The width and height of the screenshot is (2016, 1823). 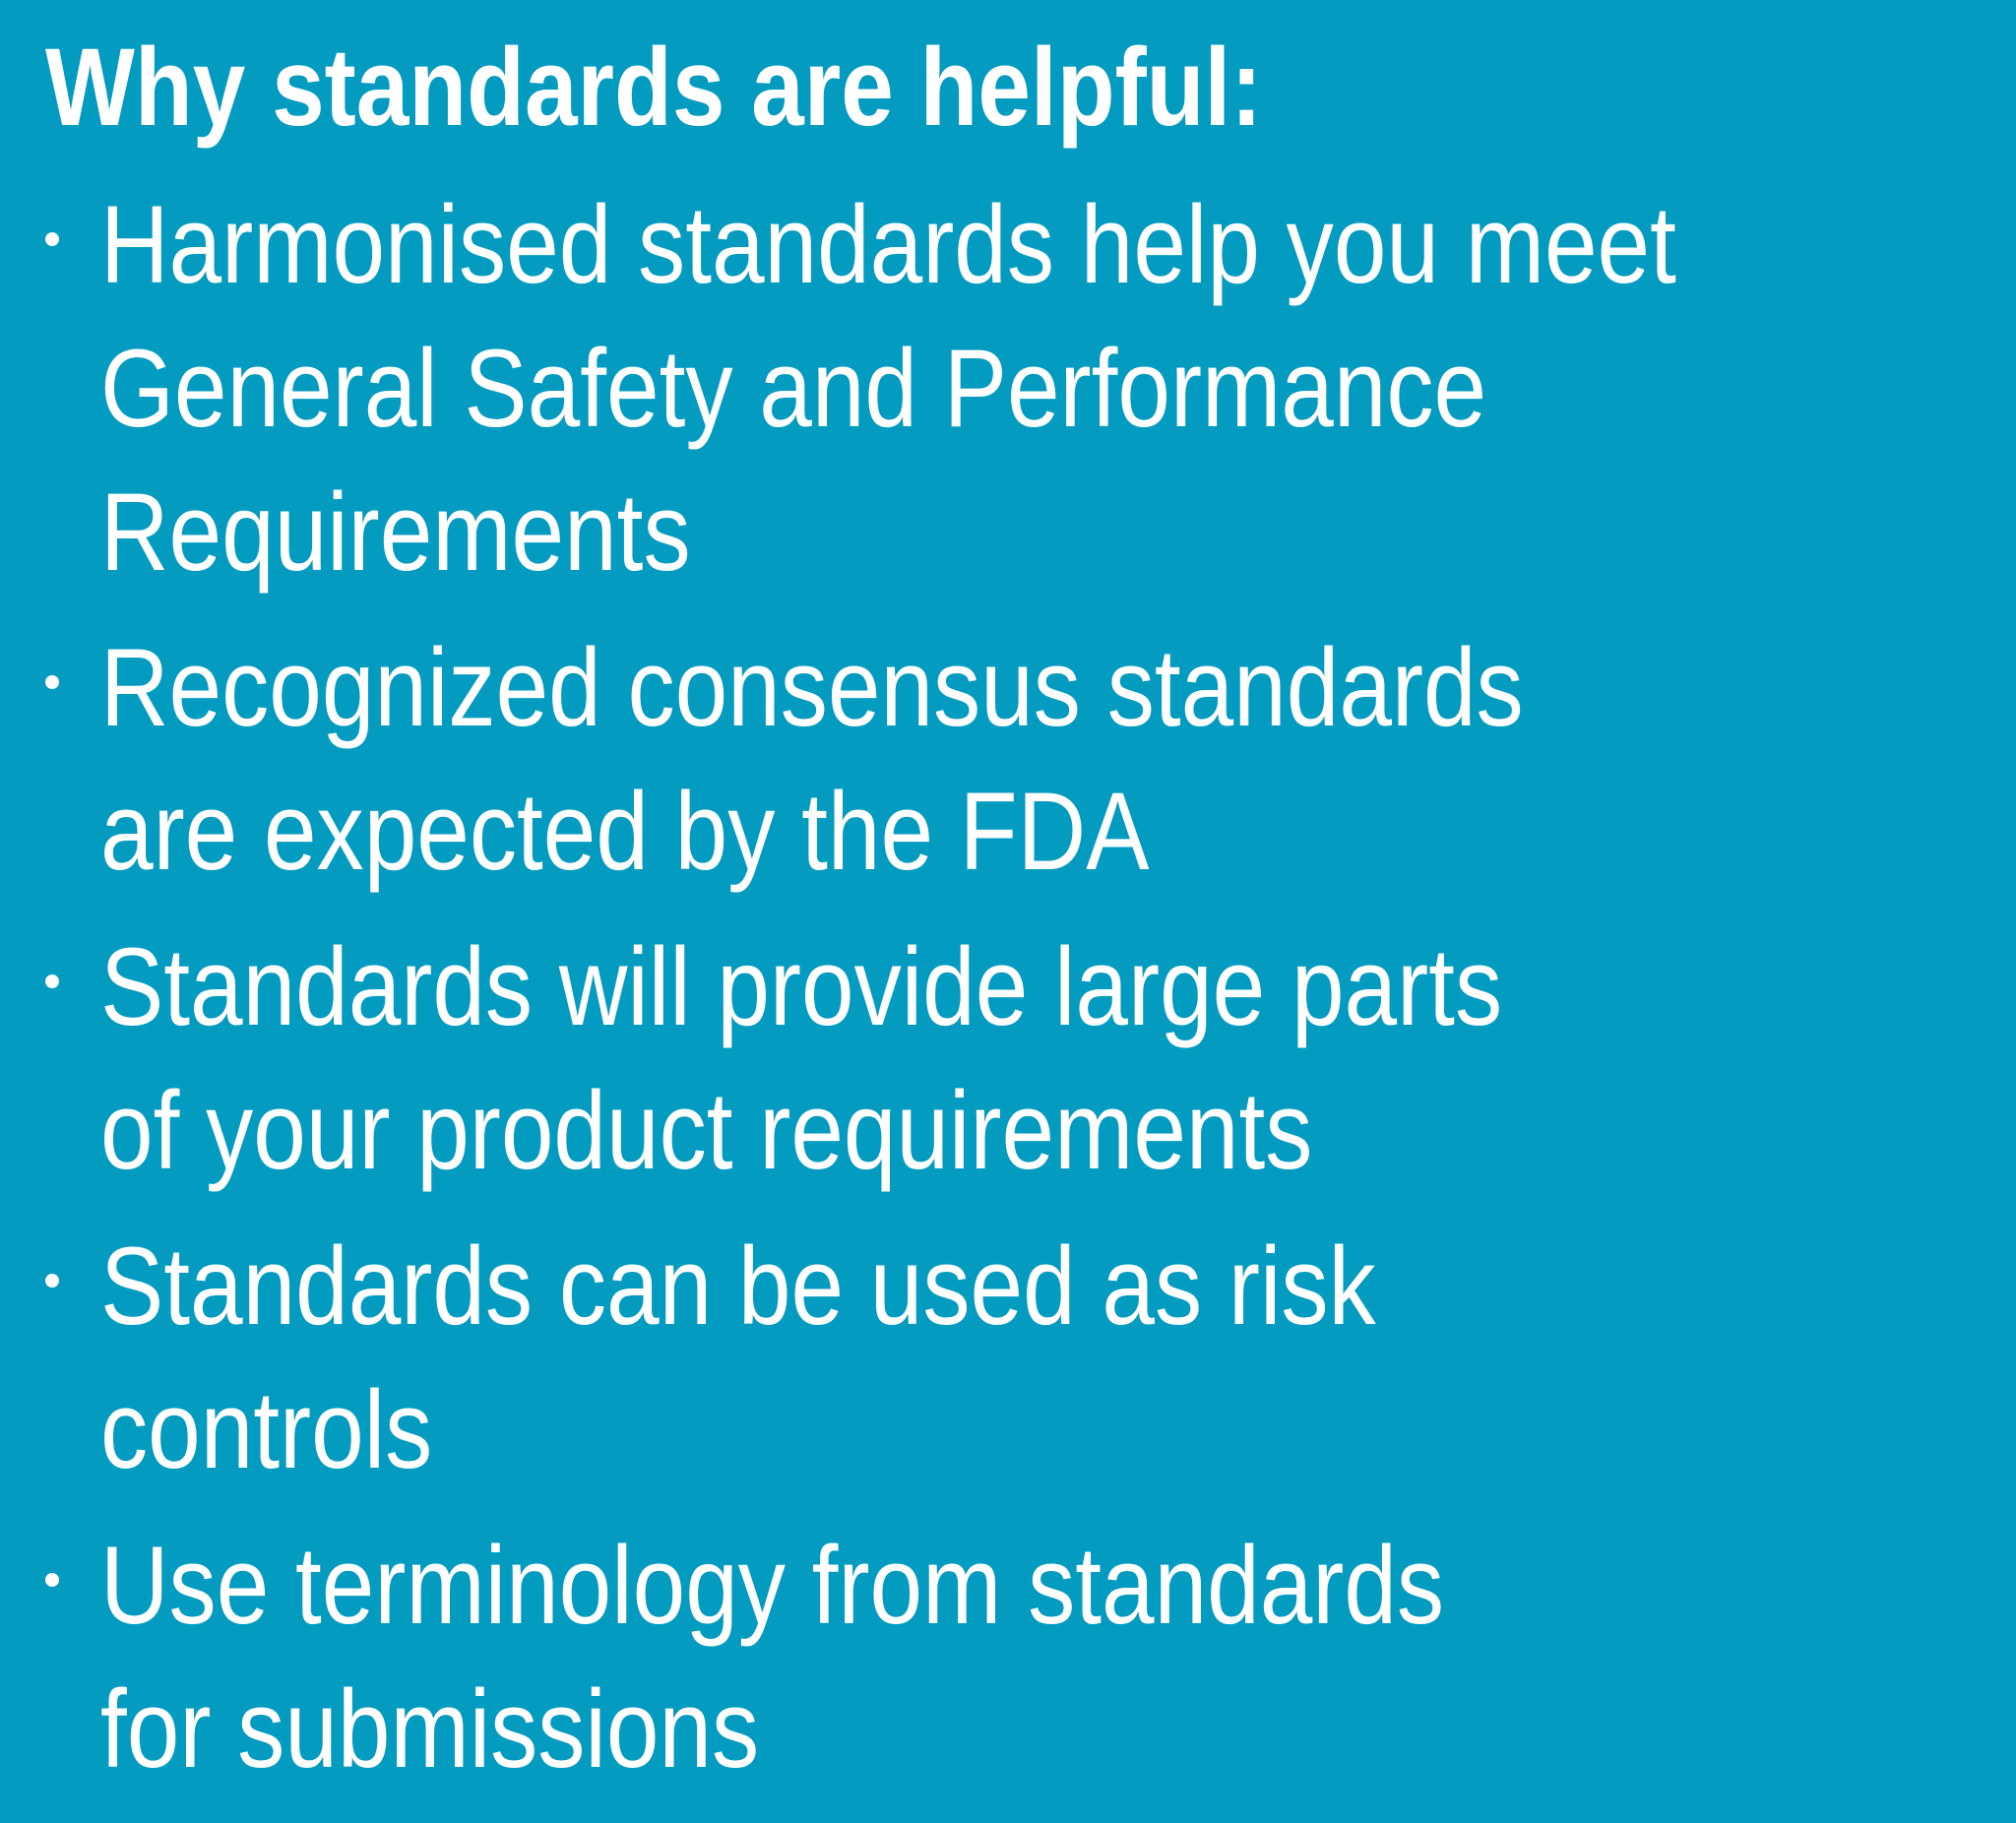 What do you see at coordinates (888, 244) in the screenshot?
I see `bullet-text-line: Harmonised standards help you meet` at bounding box center [888, 244].